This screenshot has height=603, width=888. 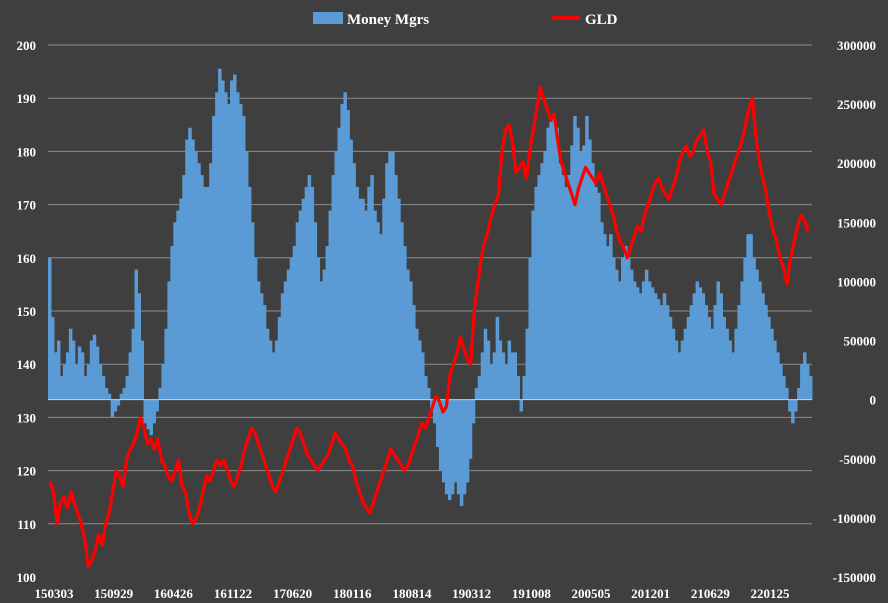 I want to click on left-tick-label: 160, so click(x=27, y=258).